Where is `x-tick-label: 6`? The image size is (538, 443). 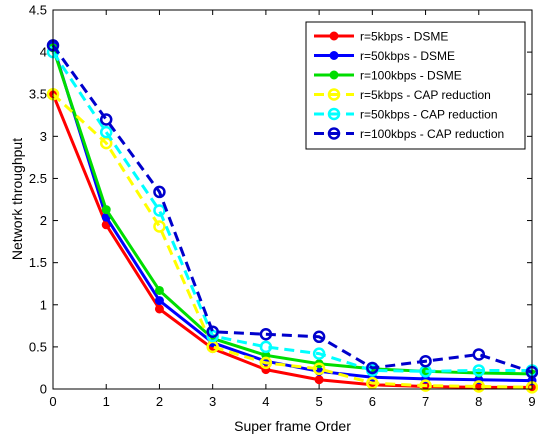
x-tick-label: 6 is located at coordinates (372, 401).